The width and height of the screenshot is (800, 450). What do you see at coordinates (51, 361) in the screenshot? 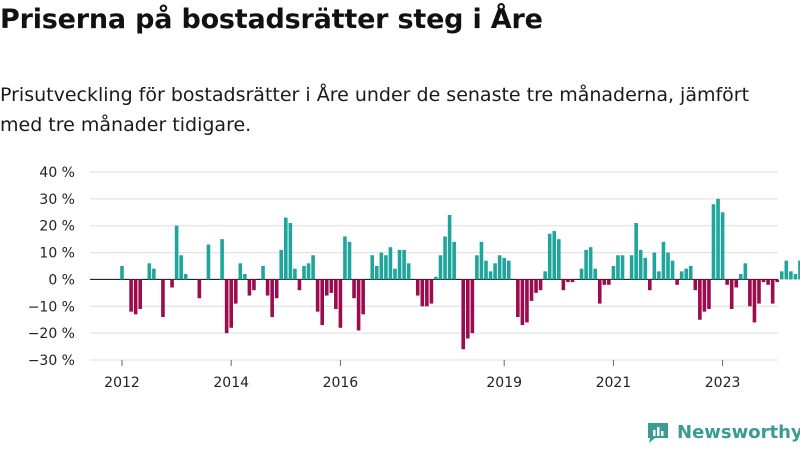
I see `y-tick-label: −30 %` at bounding box center [51, 361].